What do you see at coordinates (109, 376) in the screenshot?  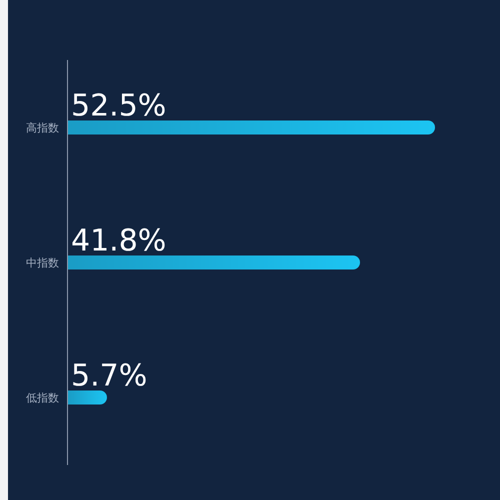 I see `data-label: 5.7%` at bounding box center [109, 376].